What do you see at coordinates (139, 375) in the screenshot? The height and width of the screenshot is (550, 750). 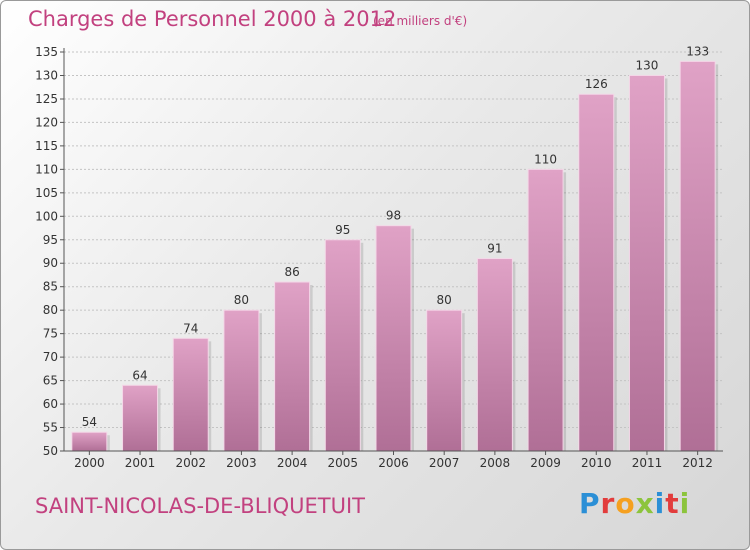 I see `value-label: 64` at bounding box center [139, 375].